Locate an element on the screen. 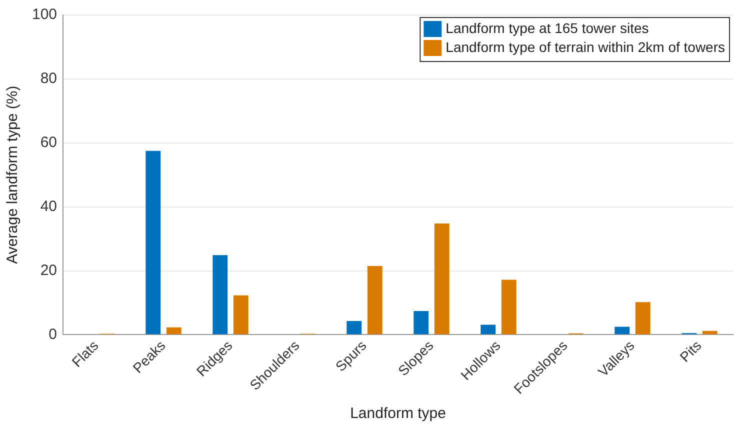 The height and width of the screenshot is (427, 735). y-tick-label: 100 is located at coordinates (45, 15).